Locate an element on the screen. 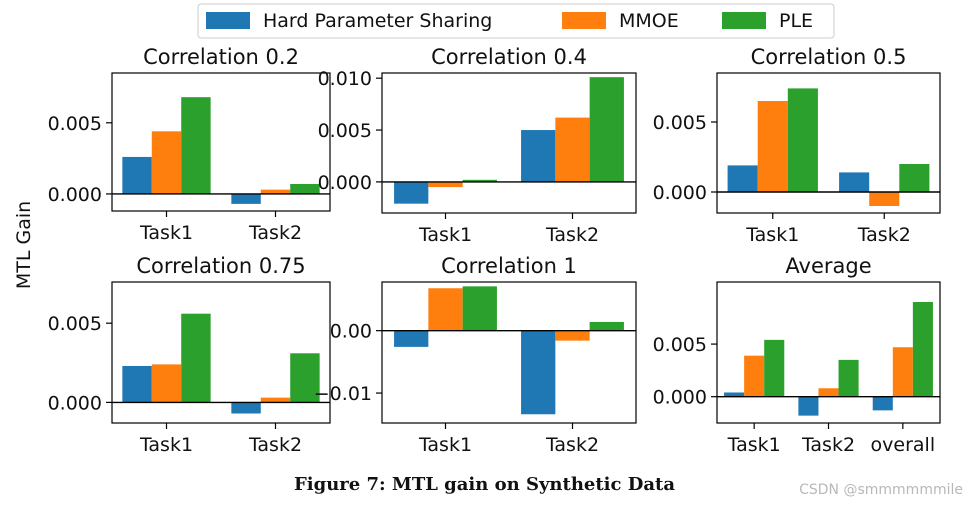 The width and height of the screenshot is (969, 509). y-axis-label: MTL Gain is located at coordinates (24, 245).